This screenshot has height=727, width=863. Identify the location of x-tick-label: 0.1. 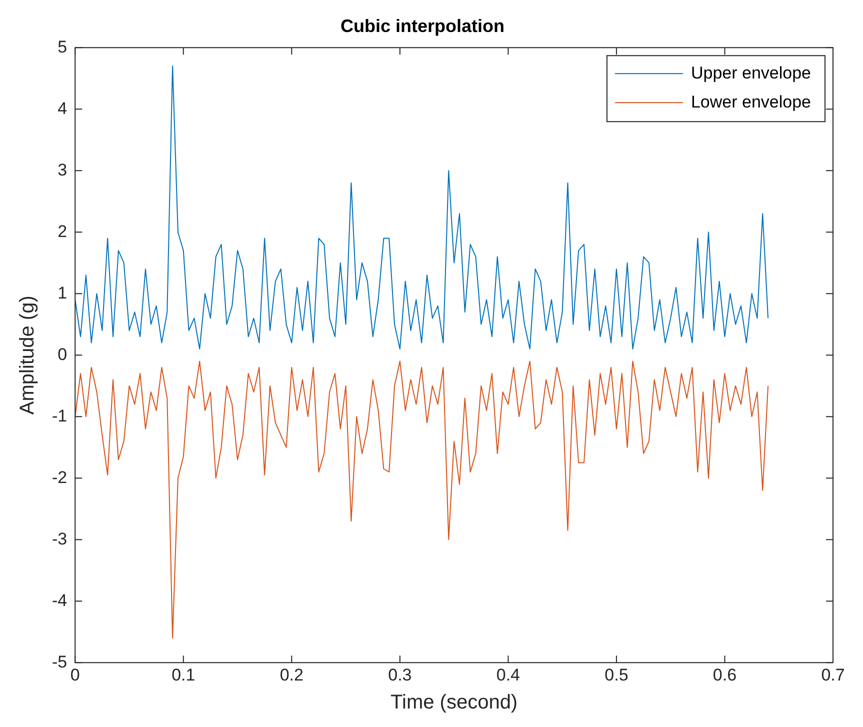
(184, 674).